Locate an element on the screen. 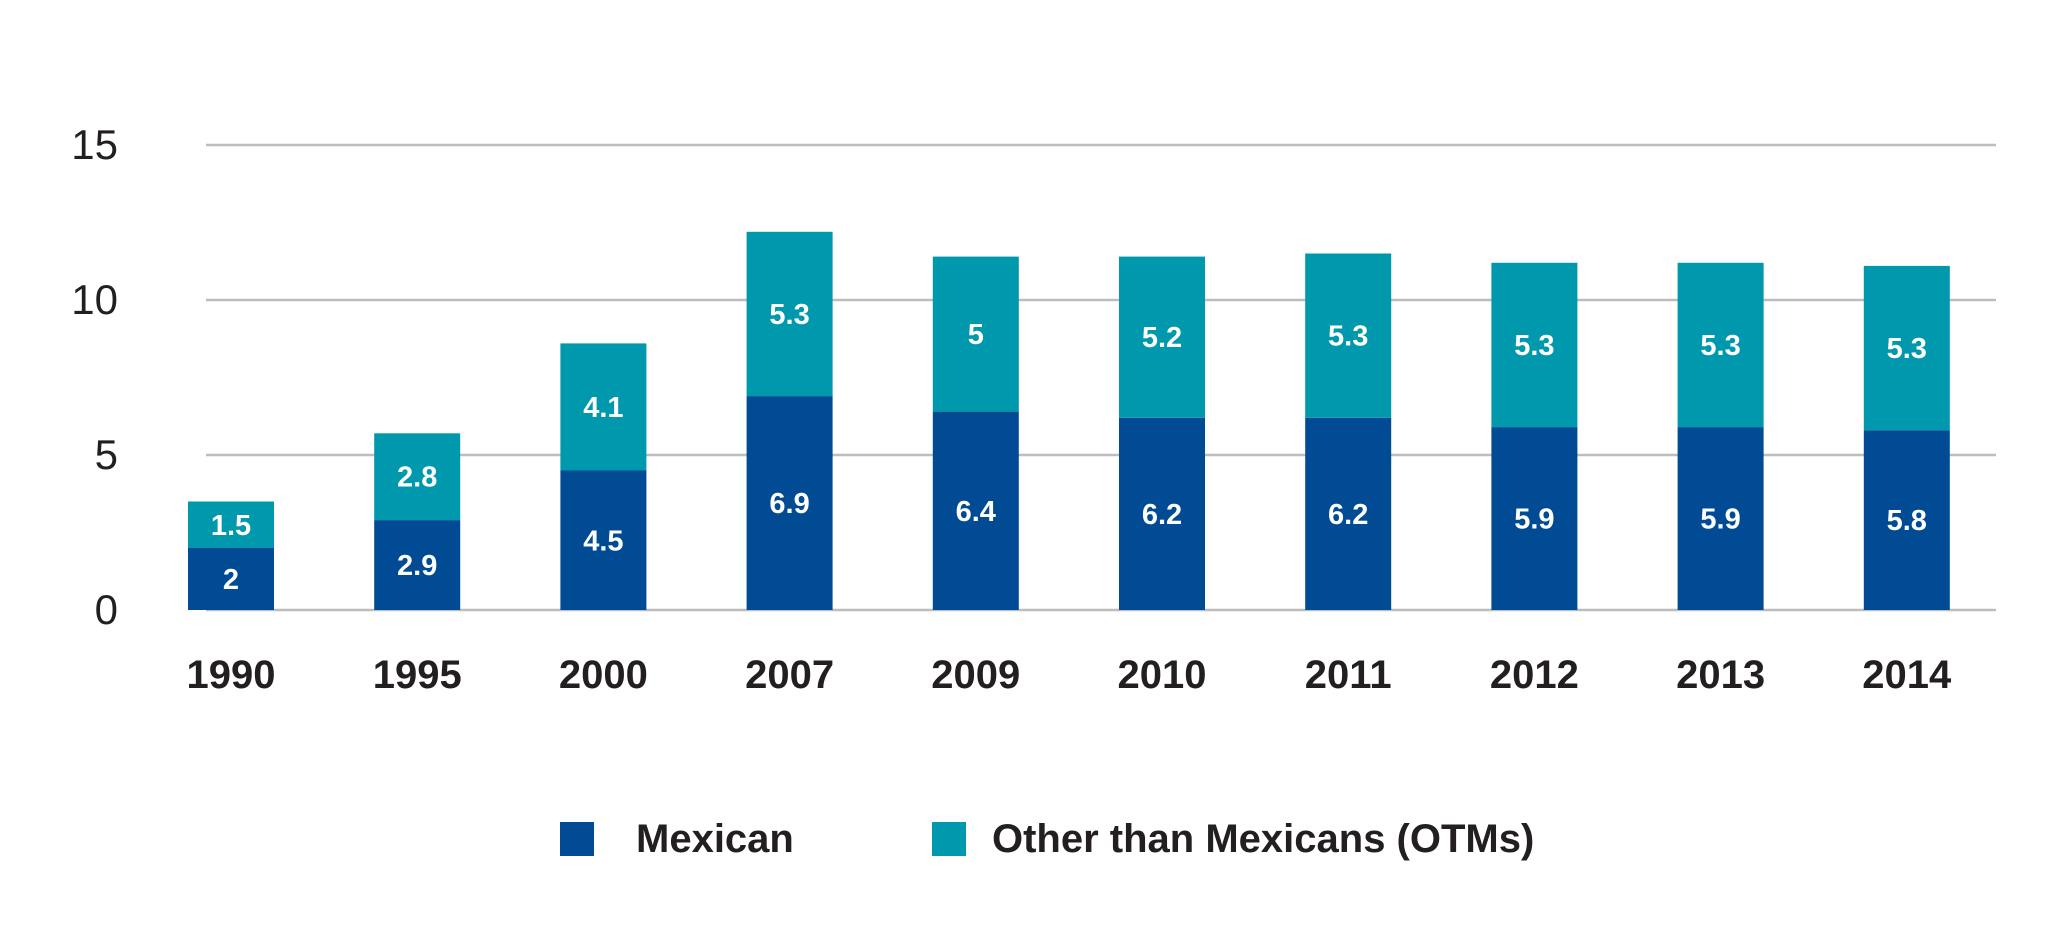  legend-swatch-mexican is located at coordinates (577, 839).